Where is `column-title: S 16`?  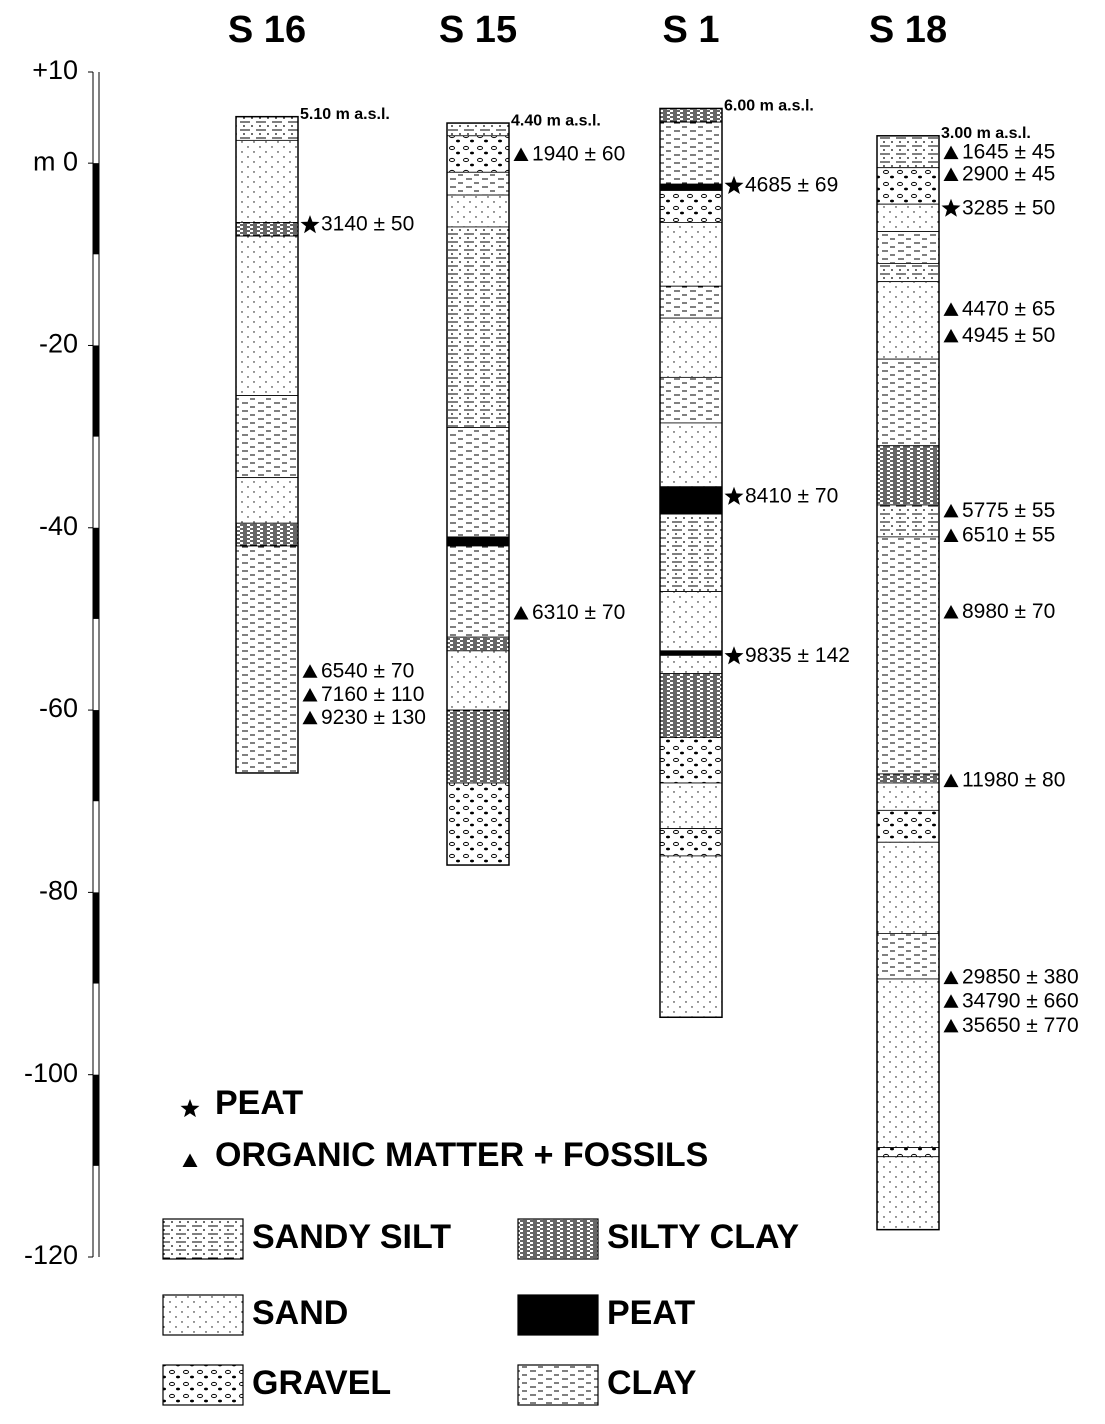
column-title: S 16 is located at coordinates (267, 30).